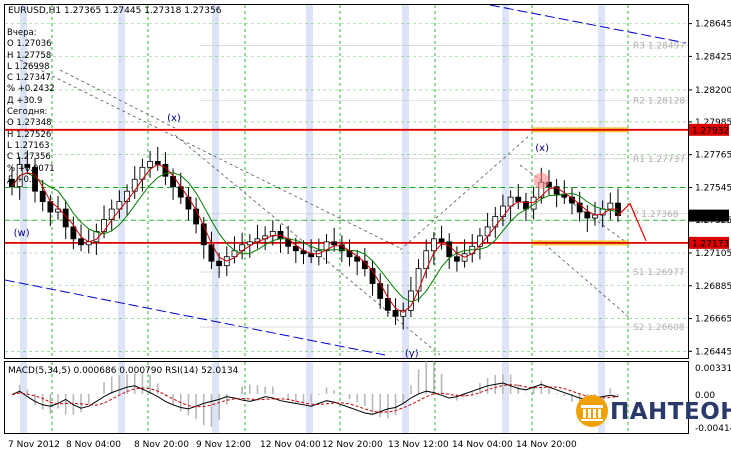  Describe the element at coordinates (713, 57) in the screenshot. I see `y-tick-label: 1.28425` at that location.